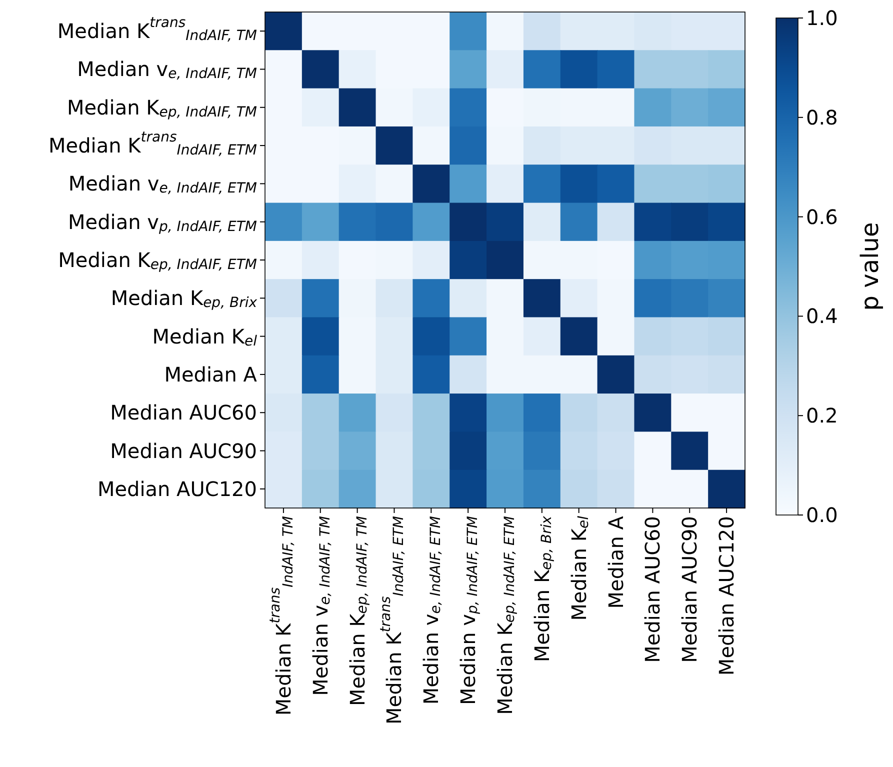  I want to click on color-bar-label: 0.4, so click(822, 316).